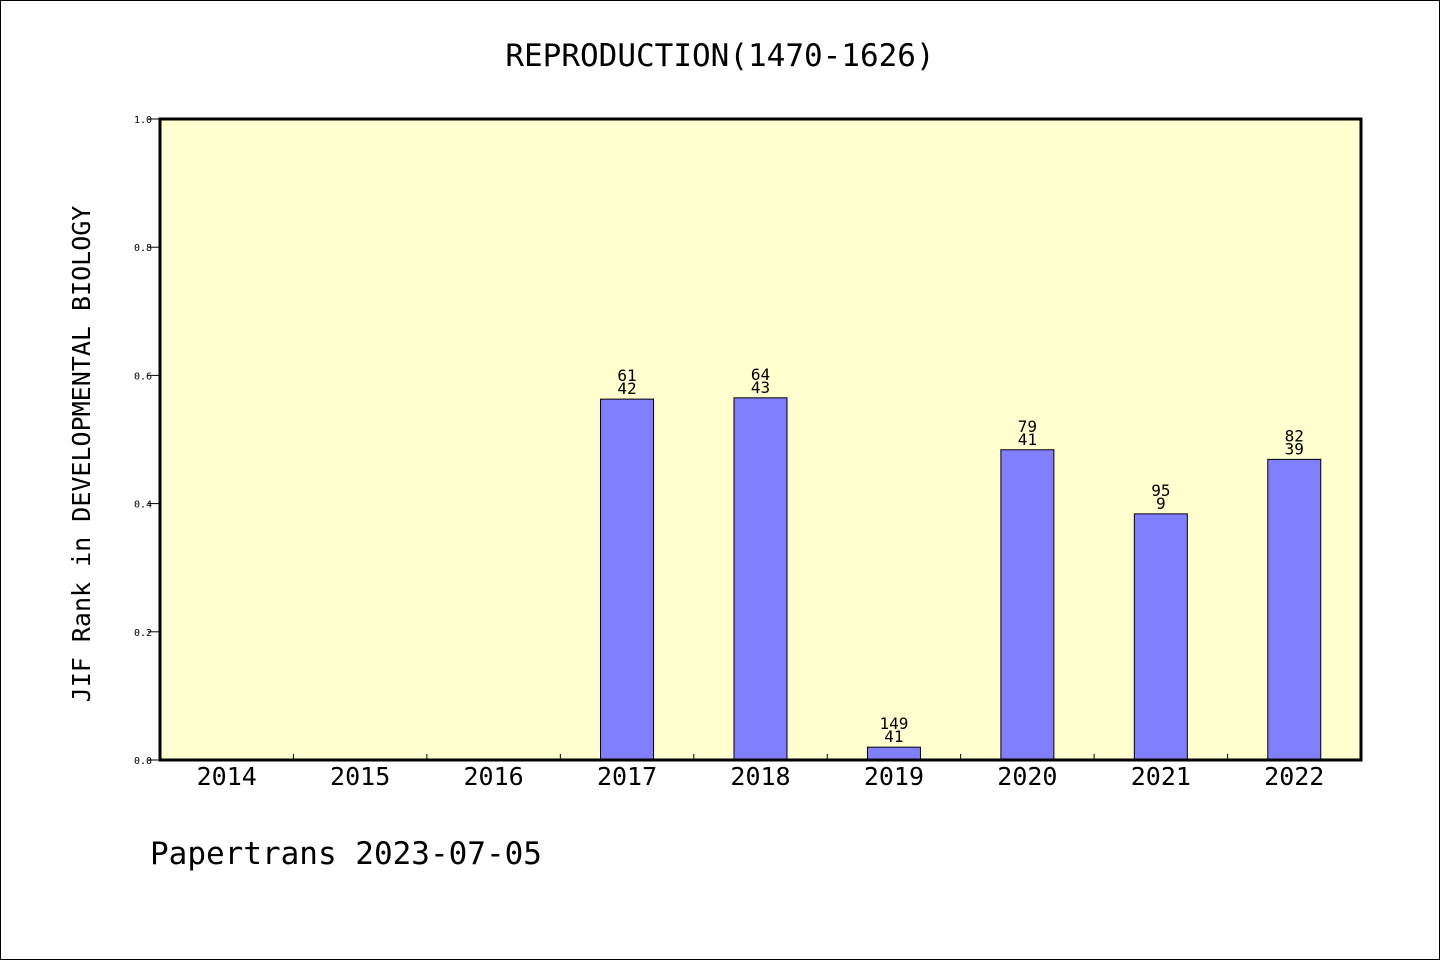  What do you see at coordinates (1027, 426) in the screenshot?
I see `data-label-top: 79` at bounding box center [1027, 426].